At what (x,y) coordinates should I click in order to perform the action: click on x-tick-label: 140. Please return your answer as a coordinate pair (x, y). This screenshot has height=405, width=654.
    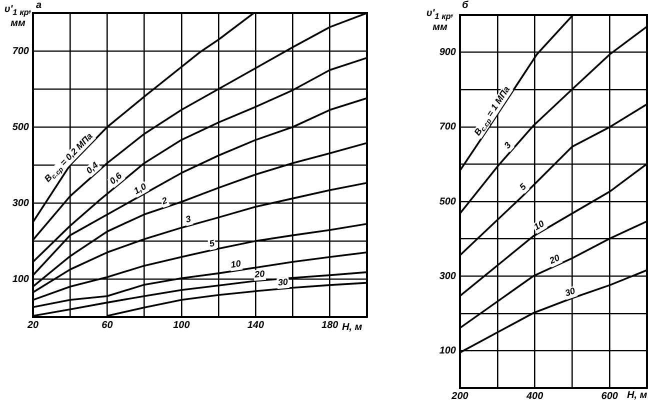
    Looking at the image, I should click on (255, 325).